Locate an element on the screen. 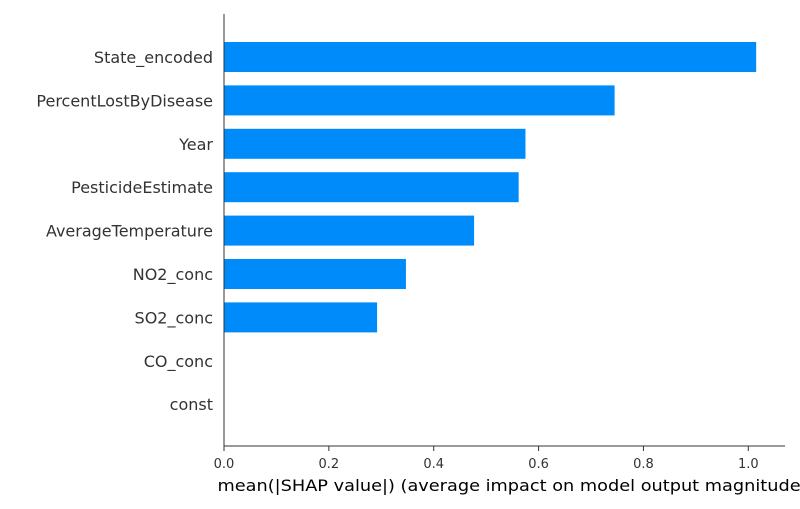 This screenshot has height=509, width=800. category-label: Year is located at coordinates (195, 144).